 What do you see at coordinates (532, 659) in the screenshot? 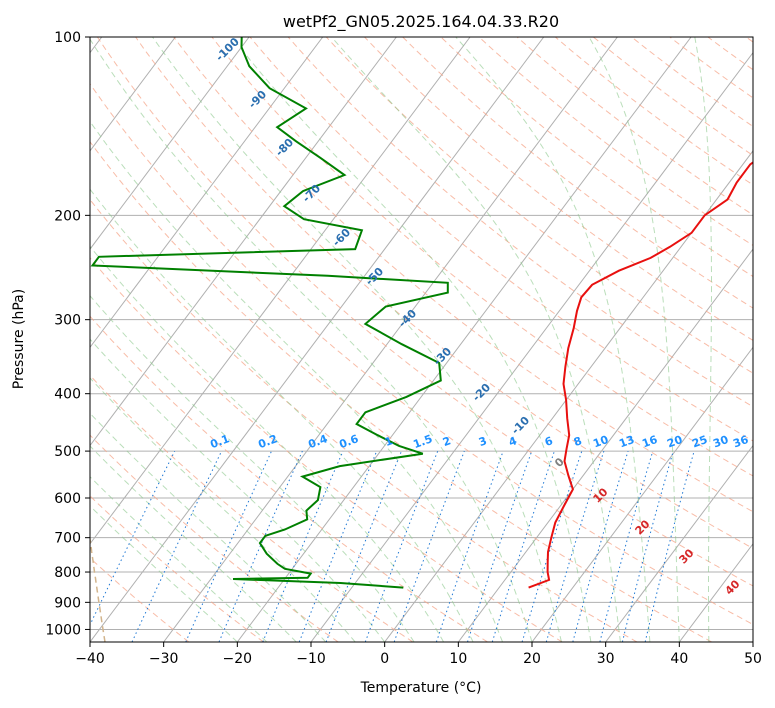
I see `x-axis-tick-label: 20` at bounding box center [532, 659].